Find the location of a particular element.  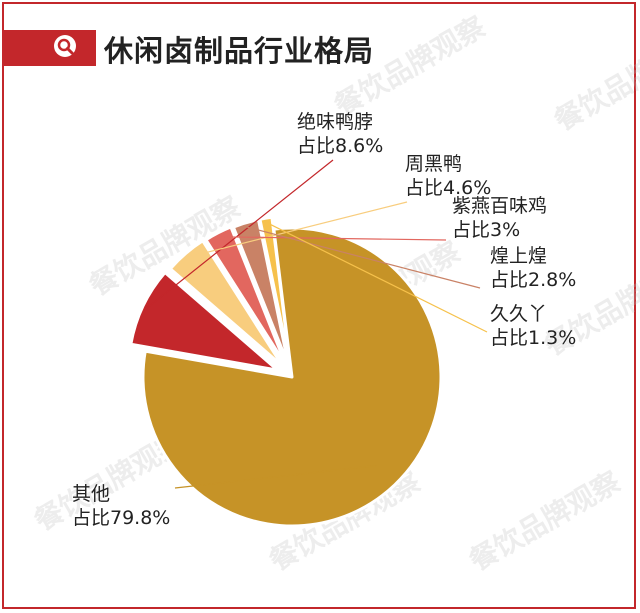

slice-name-label: 绝味鸭脖 is located at coordinates (335, 122).